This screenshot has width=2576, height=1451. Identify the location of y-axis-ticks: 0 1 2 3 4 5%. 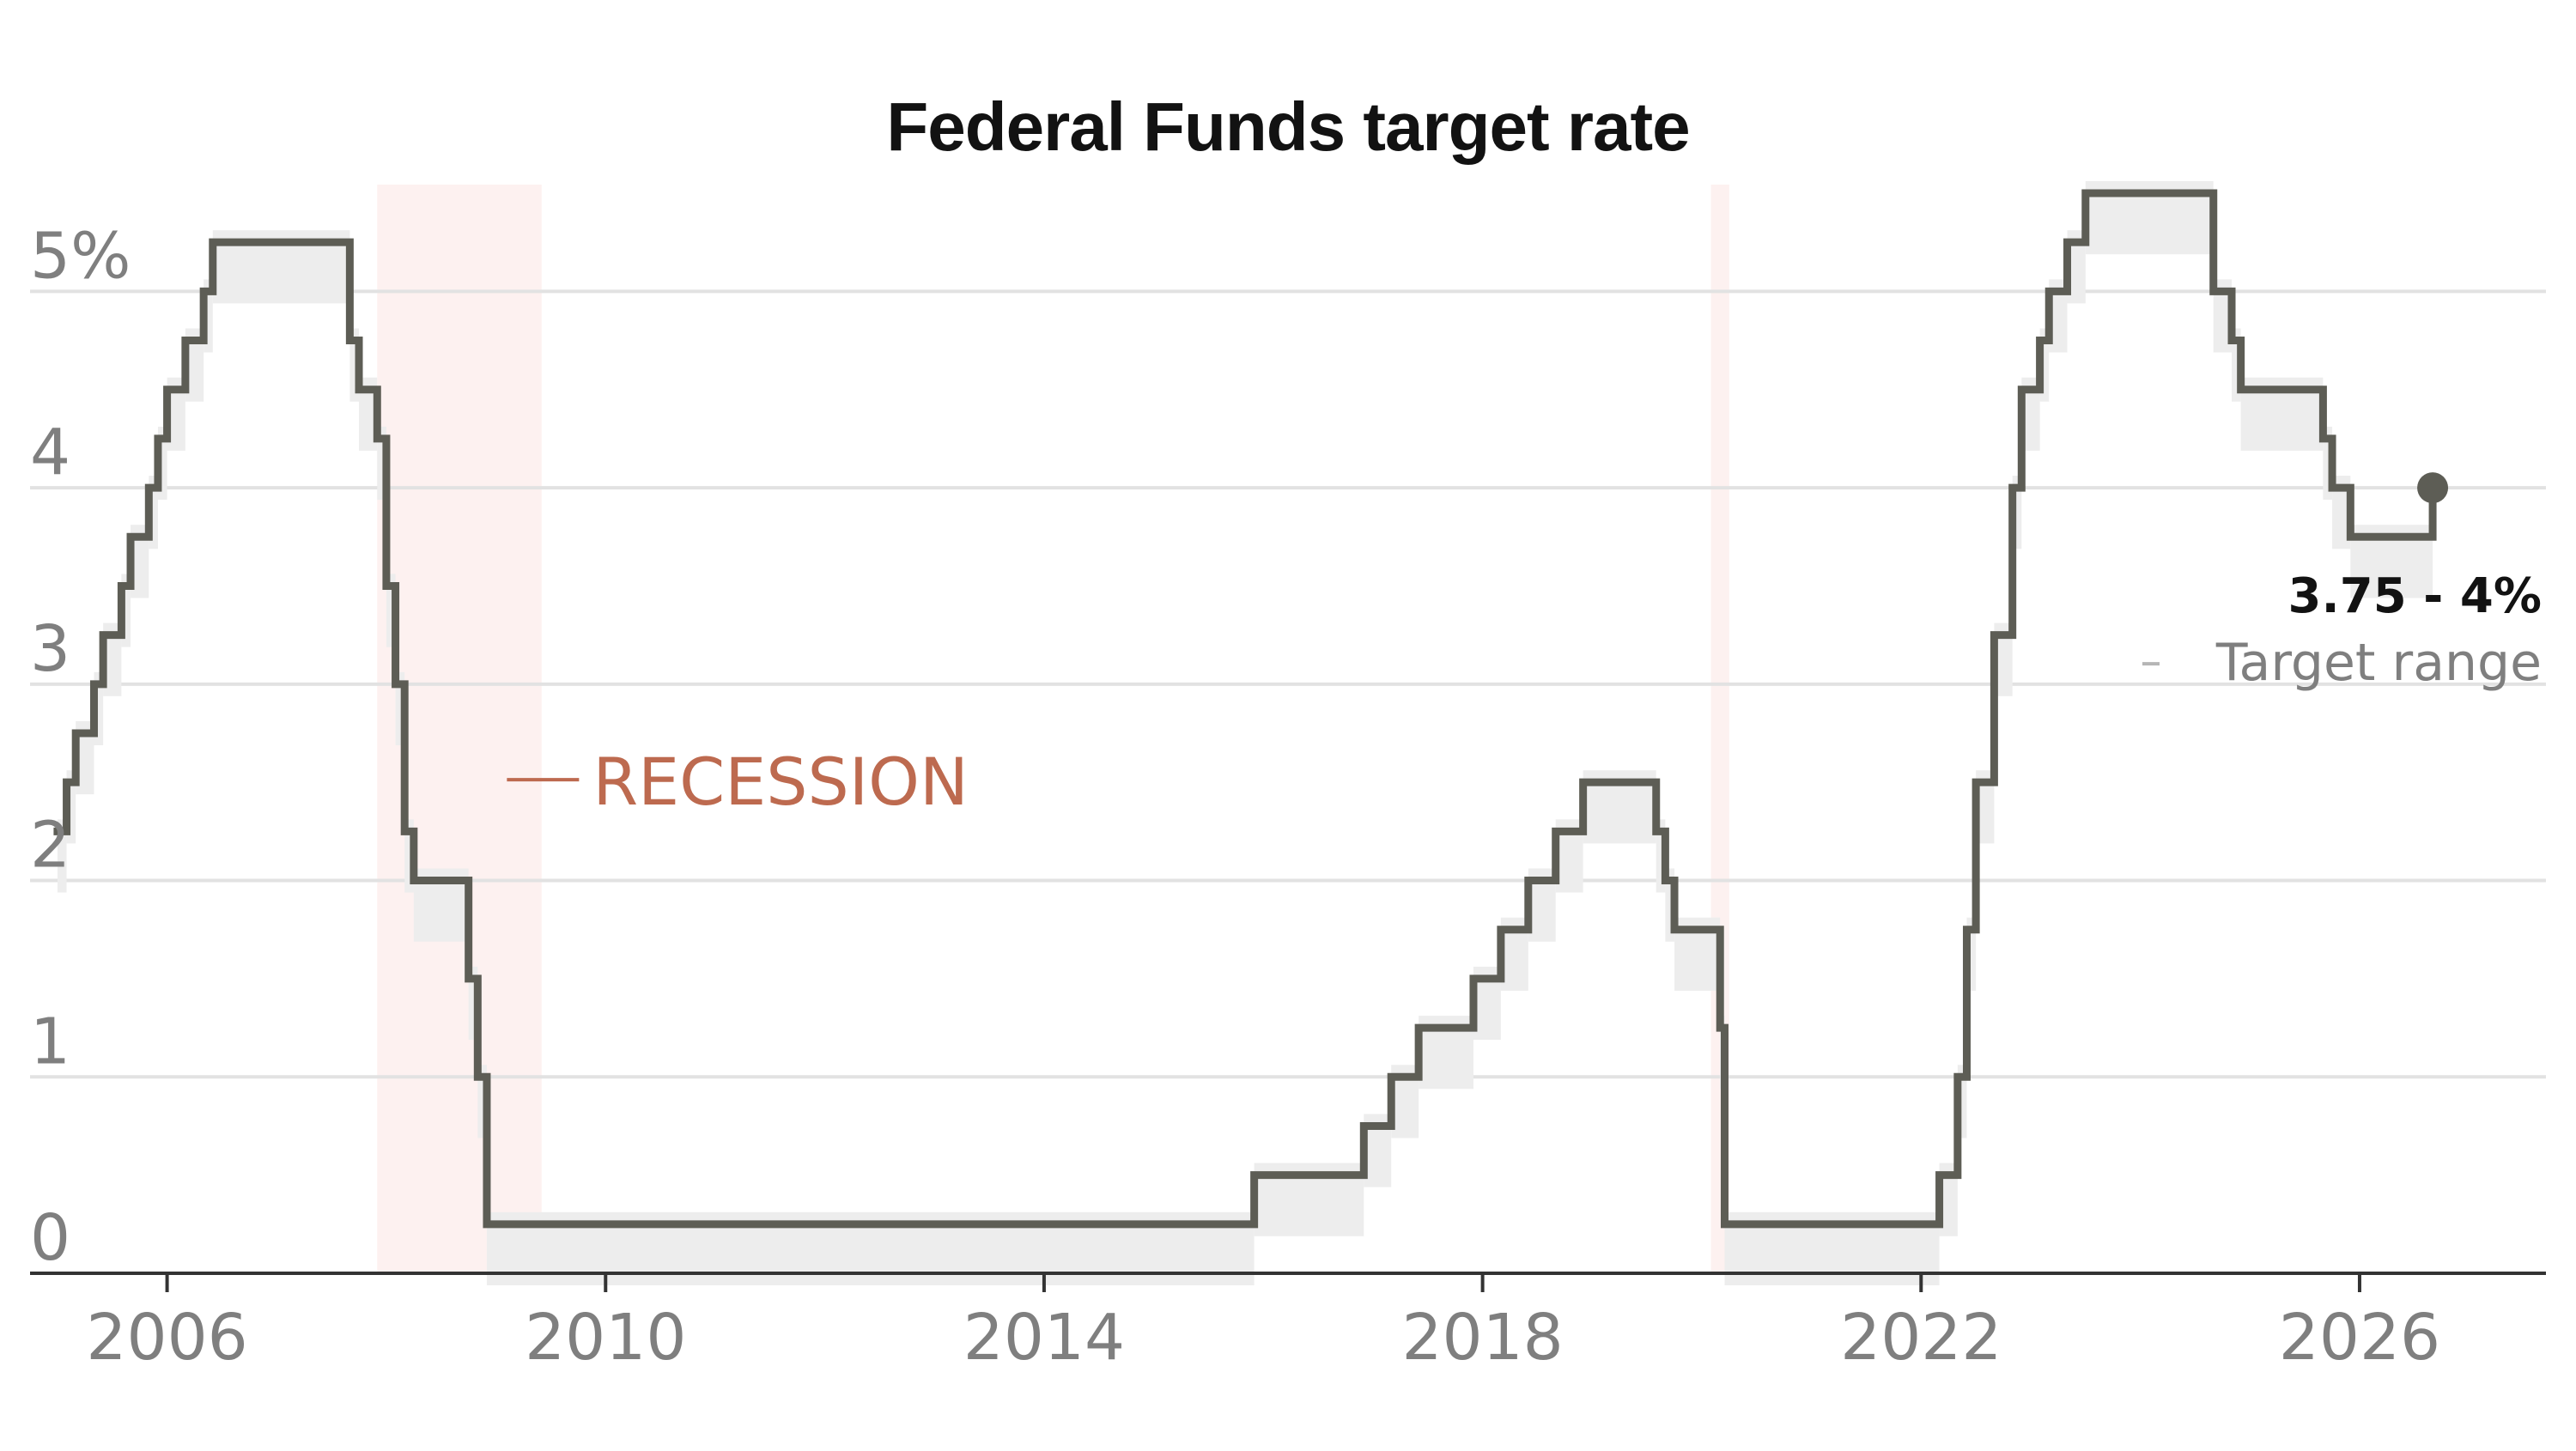
(80, 747).